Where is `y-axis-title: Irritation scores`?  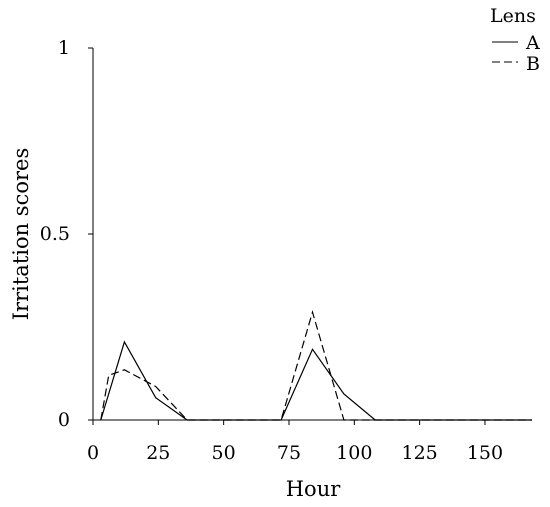 y-axis-title: Irritation scores is located at coordinates (21, 234).